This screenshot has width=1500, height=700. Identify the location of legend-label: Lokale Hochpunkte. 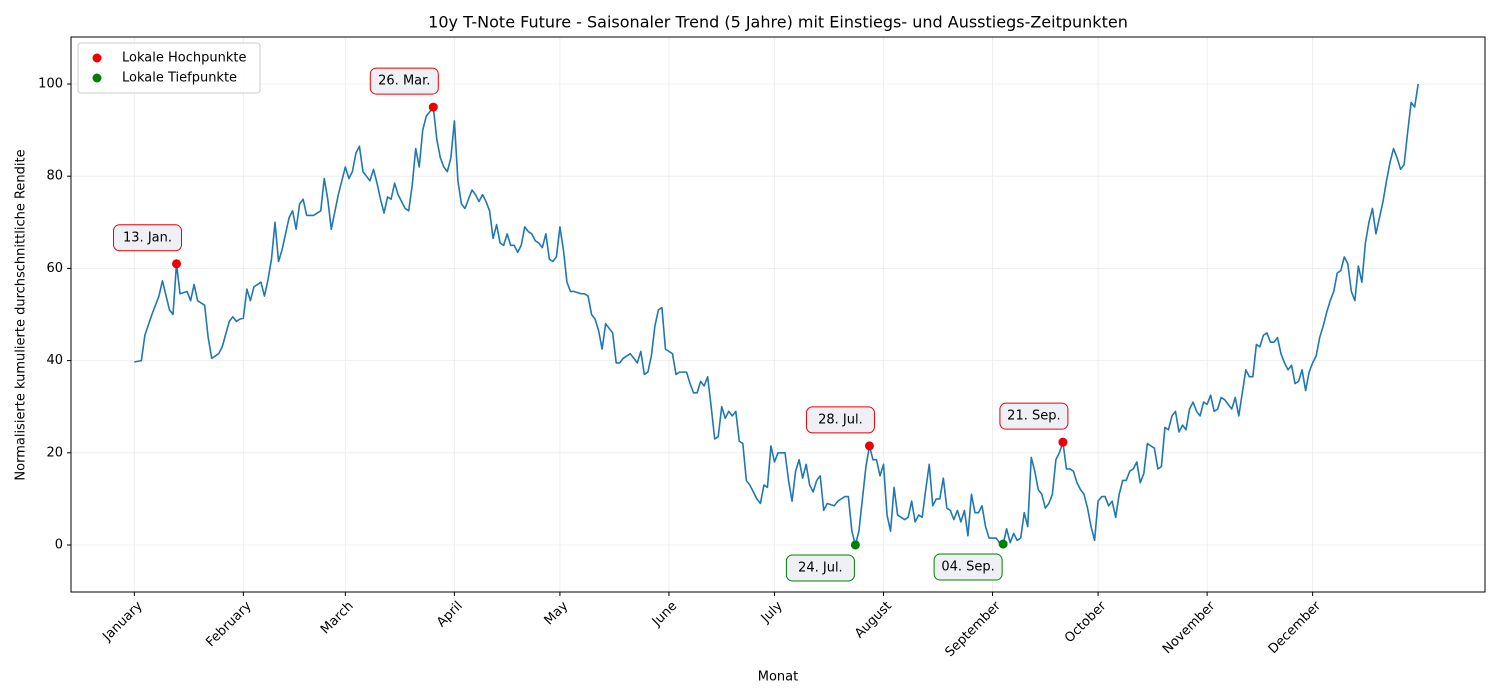
(184, 58).